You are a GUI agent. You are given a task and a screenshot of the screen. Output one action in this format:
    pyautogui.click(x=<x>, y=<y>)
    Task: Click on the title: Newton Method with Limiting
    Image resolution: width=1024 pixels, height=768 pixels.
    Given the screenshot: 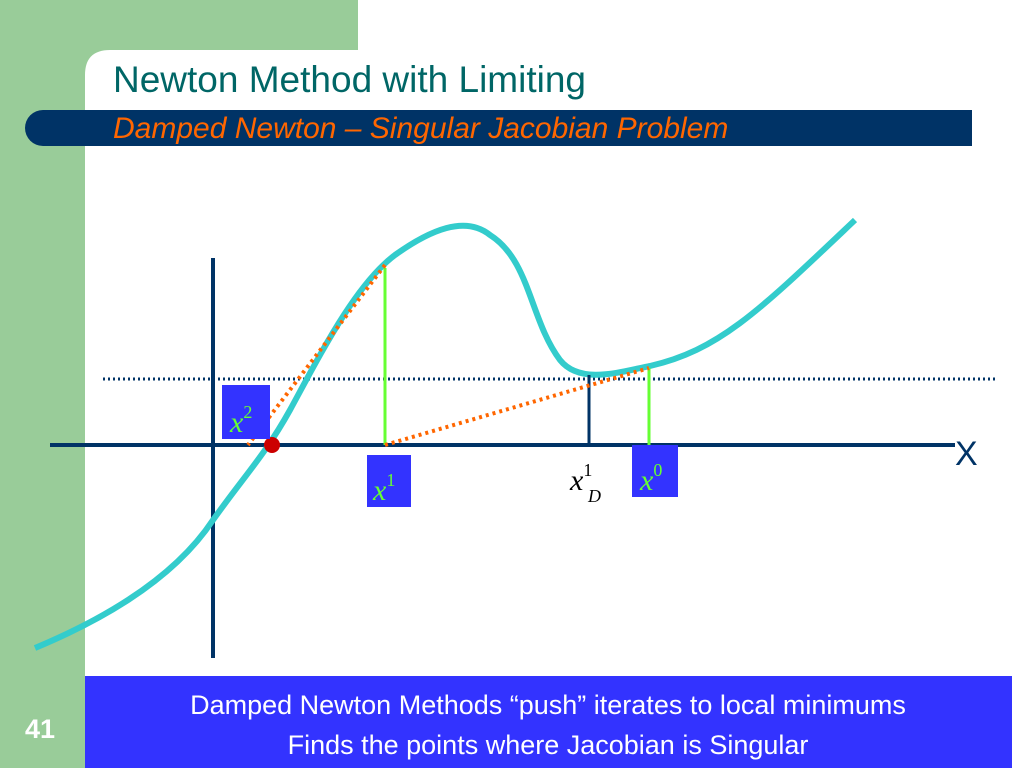 What is the action you would take?
    pyautogui.click(x=349, y=79)
    